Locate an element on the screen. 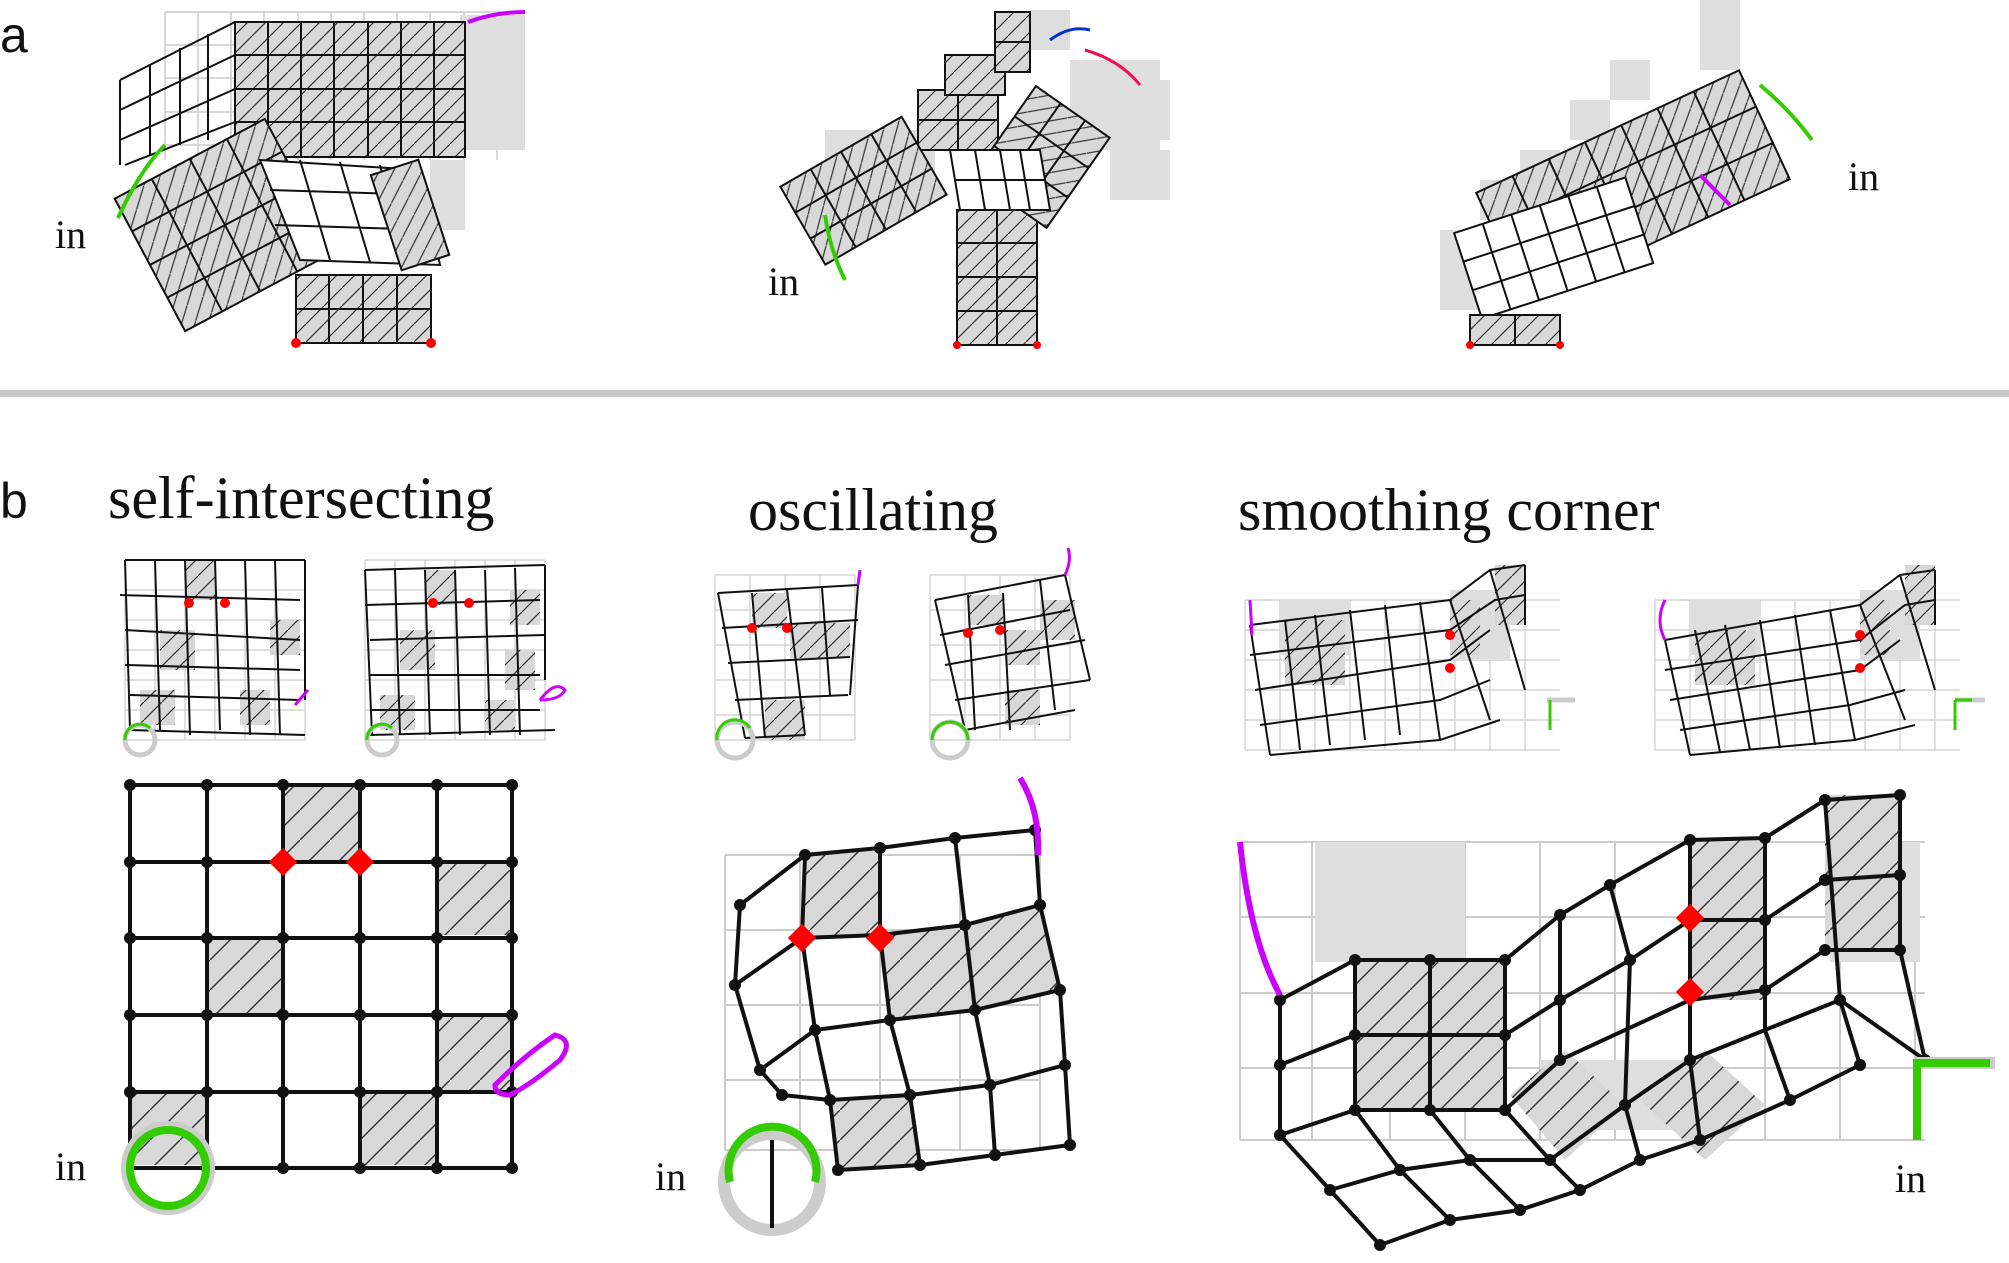 Image resolution: width=2009 pixels, height=1263 pixels. title-self-intersecting: self-intersecting is located at coordinates (301, 498).